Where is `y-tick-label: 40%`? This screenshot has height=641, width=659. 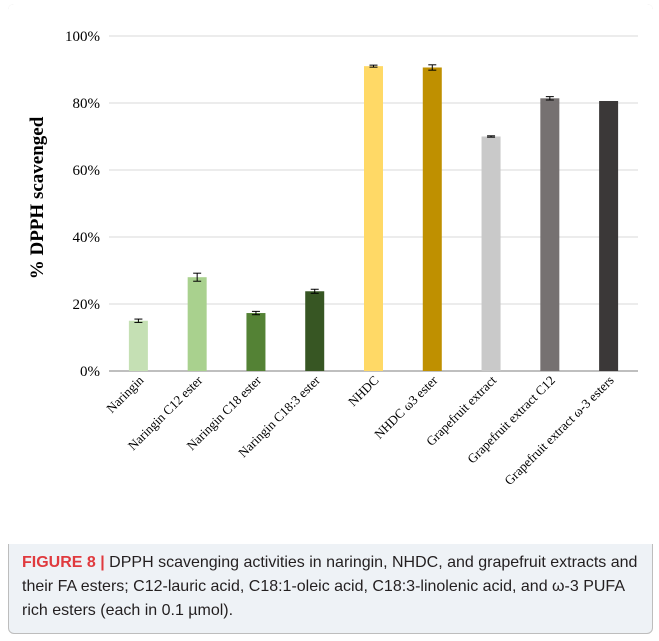 y-tick-label: 40% is located at coordinates (87, 238).